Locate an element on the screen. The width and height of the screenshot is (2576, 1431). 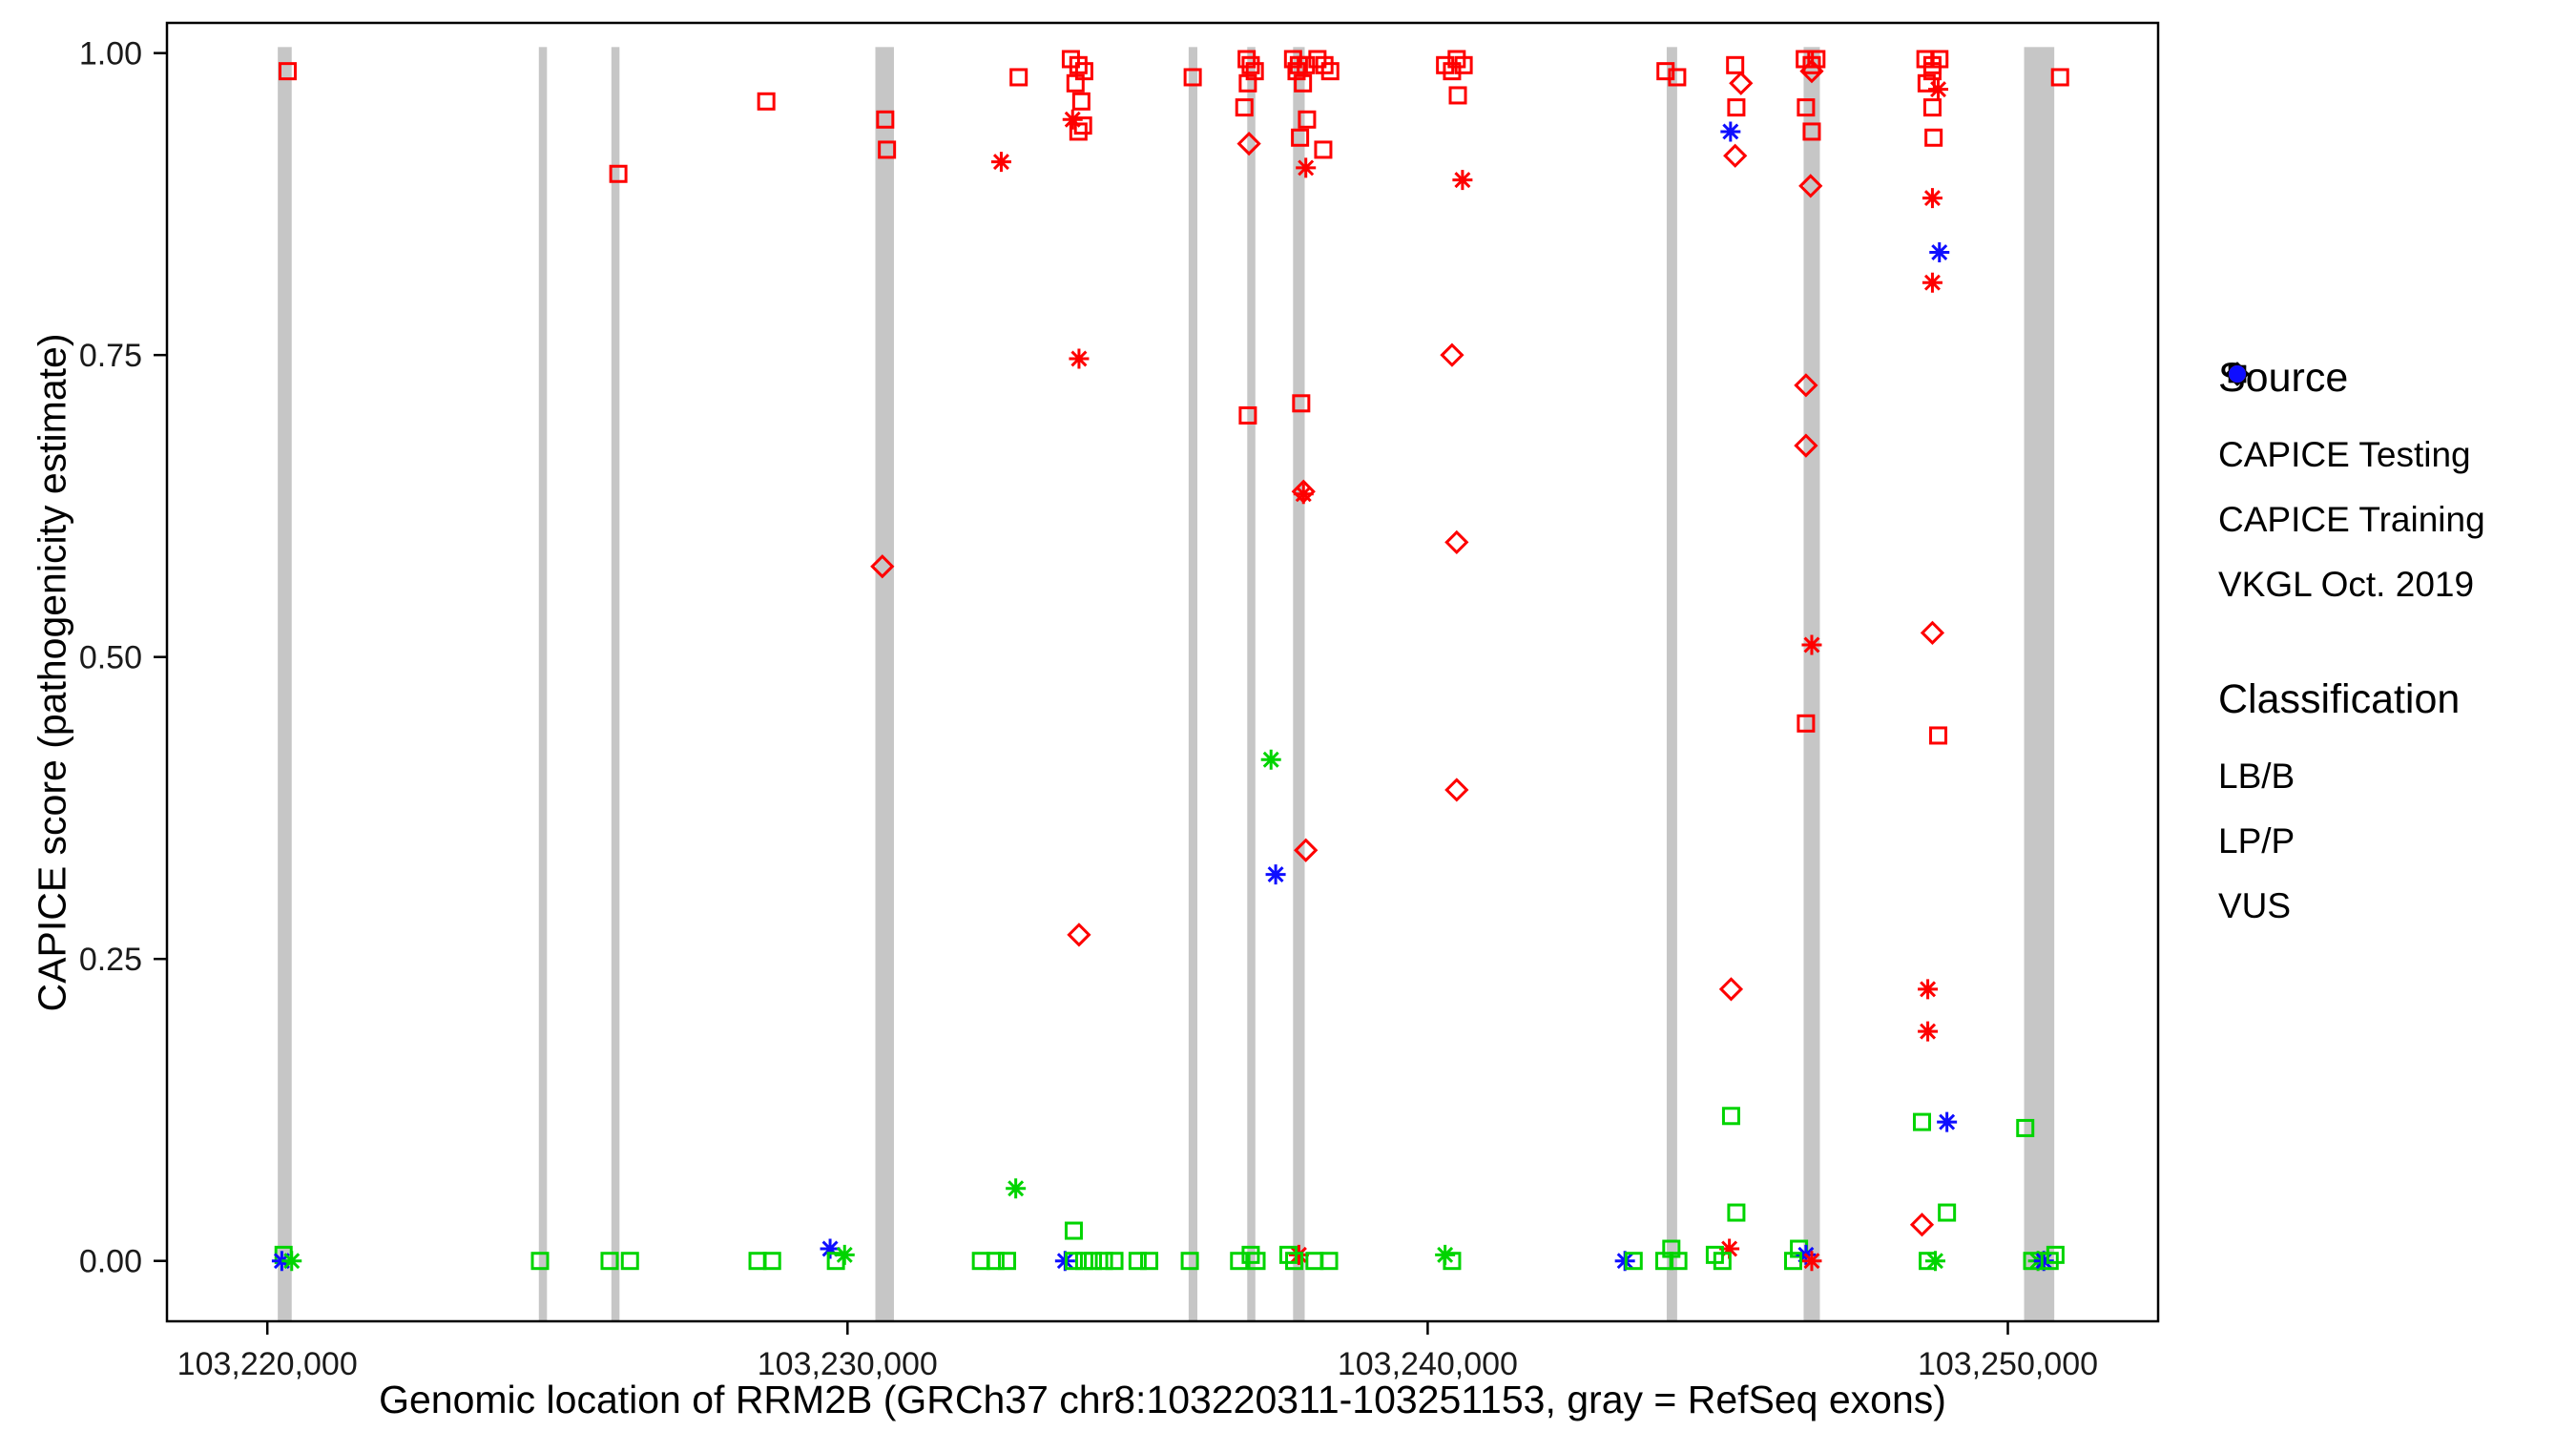
legend-item-label: LB/B is located at coordinates (2257, 776).